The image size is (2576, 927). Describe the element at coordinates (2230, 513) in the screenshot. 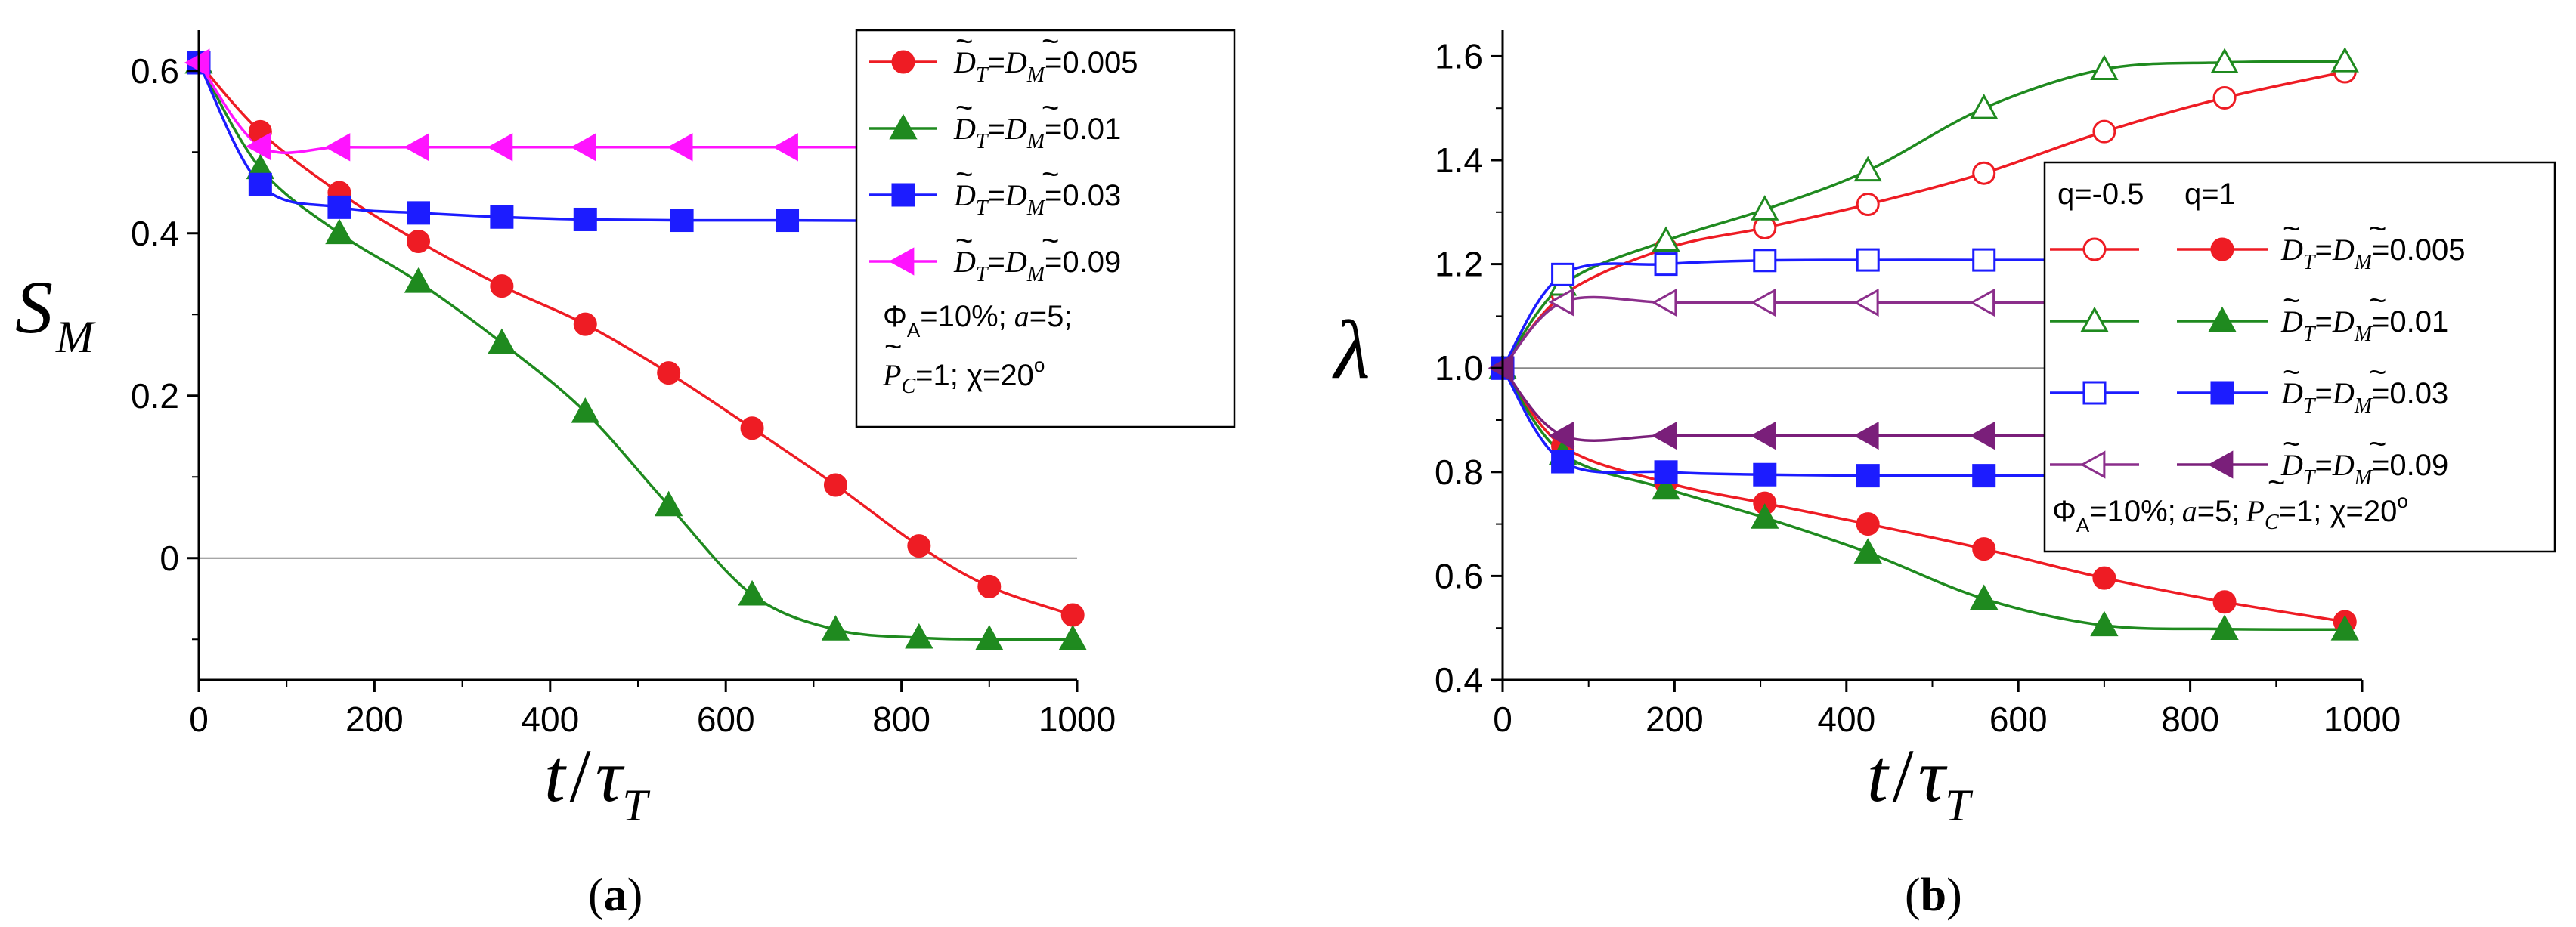

I see `legend-params-b: ΦA=10%; a=5; PC=1; χ=20o` at that location.